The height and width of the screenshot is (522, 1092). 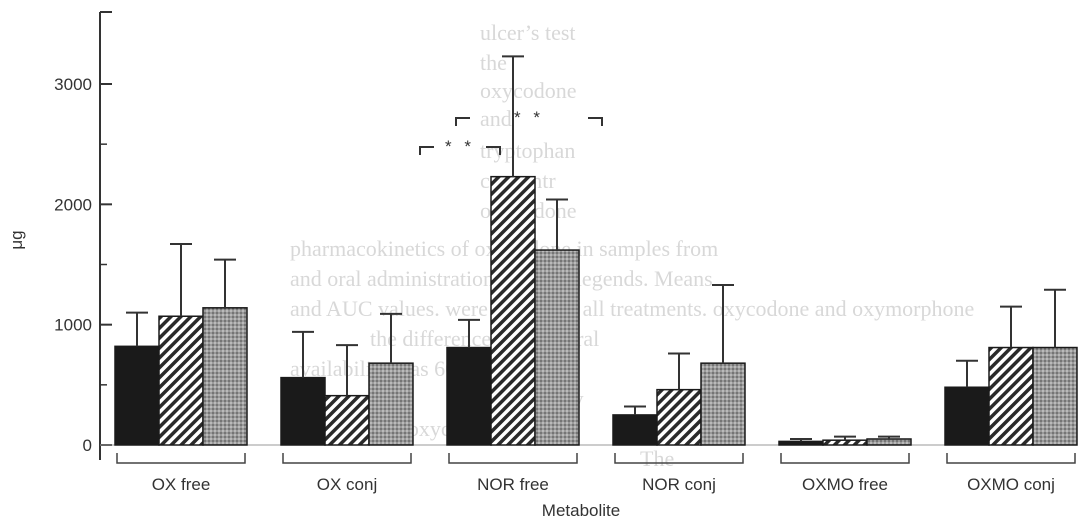 What do you see at coordinates (73, 84) in the screenshot?
I see `y-tick-label: 3000` at bounding box center [73, 84].